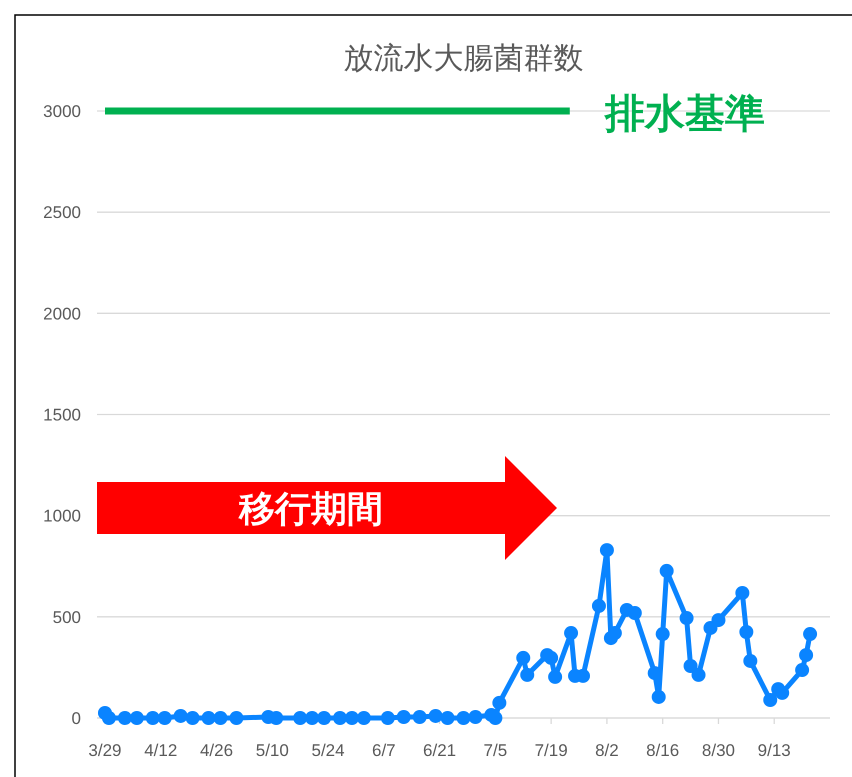  Describe the element at coordinates (384, 750) in the screenshot. I see `x-tick-label: 6/7` at that location.